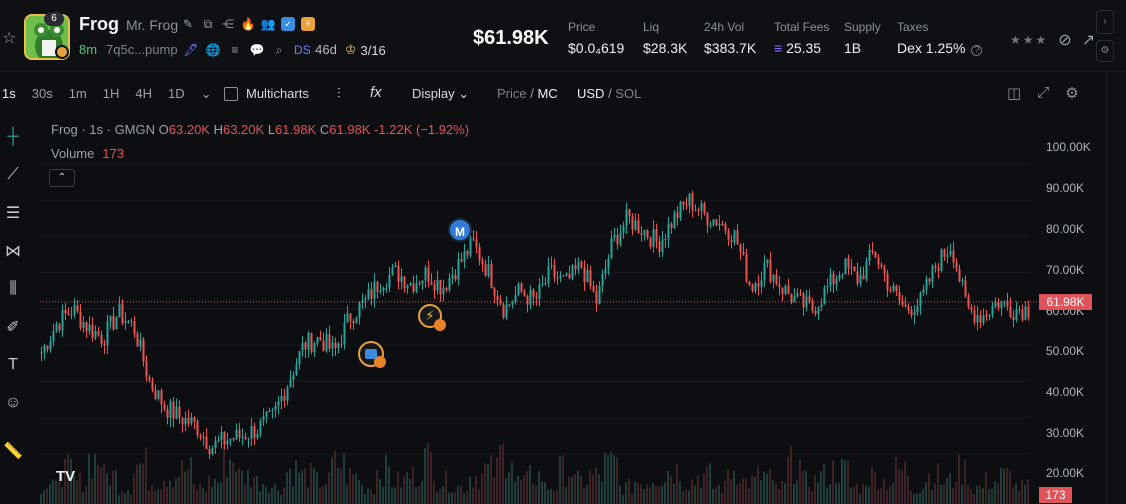 Image resolution: width=1126 pixels, height=504 pixels. I want to click on currency-toggle: USD / SOL, so click(609, 93).